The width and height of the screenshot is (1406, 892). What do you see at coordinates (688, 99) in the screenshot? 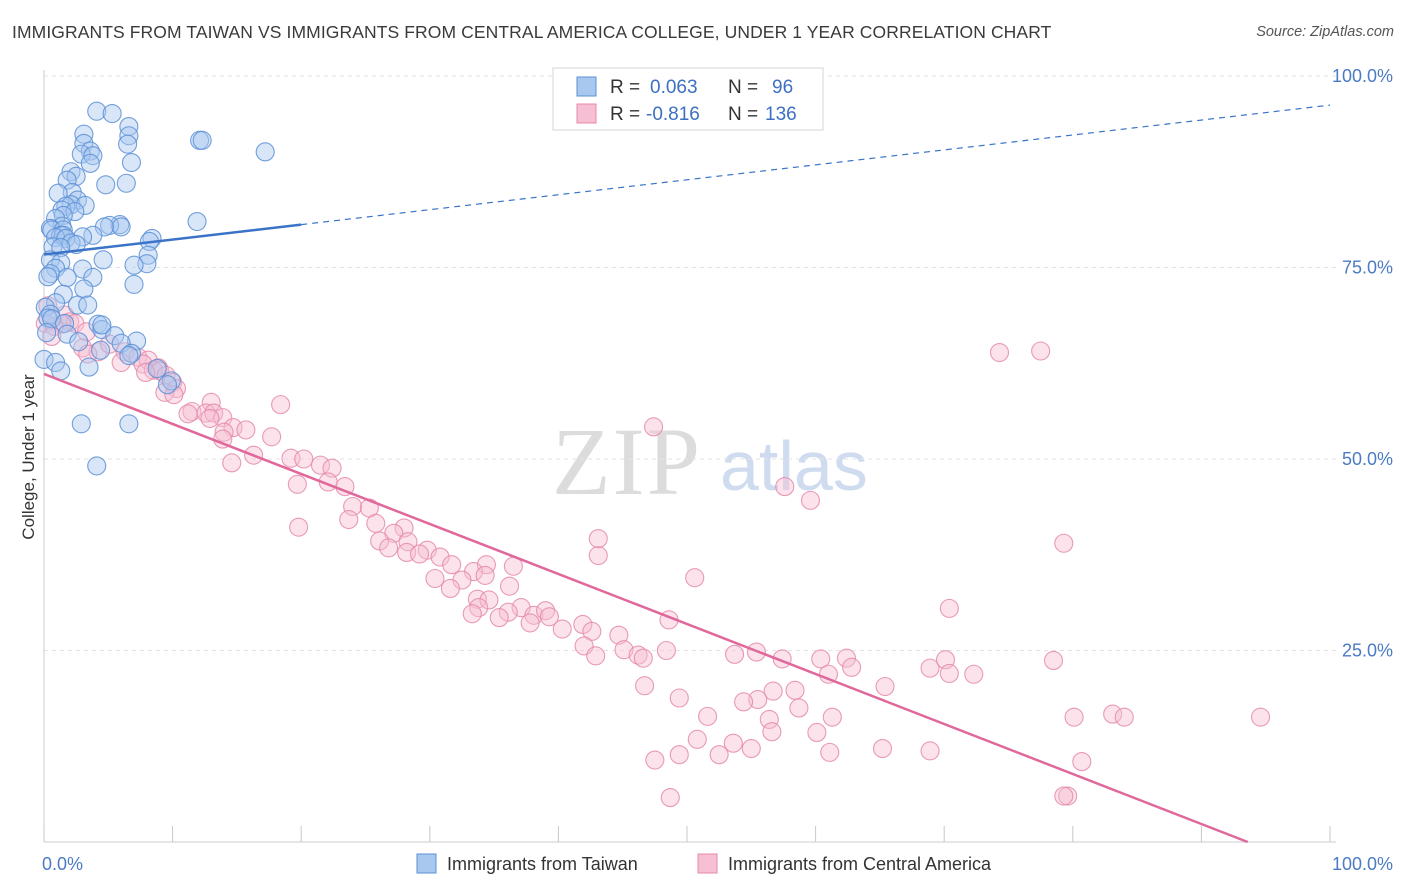
I see `legend-box` at bounding box center [688, 99].